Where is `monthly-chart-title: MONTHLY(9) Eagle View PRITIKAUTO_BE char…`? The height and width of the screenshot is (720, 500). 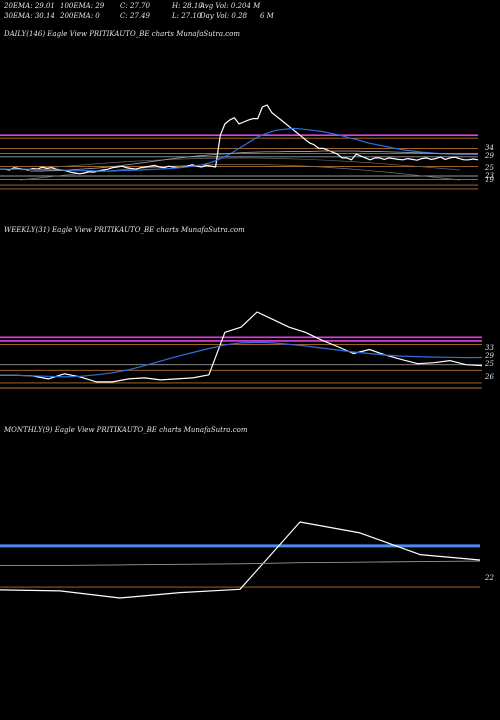 monthly-chart-title: MONTHLY(9) Eagle View PRITIKAUTO_BE char… is located at coordinates (126, 430).